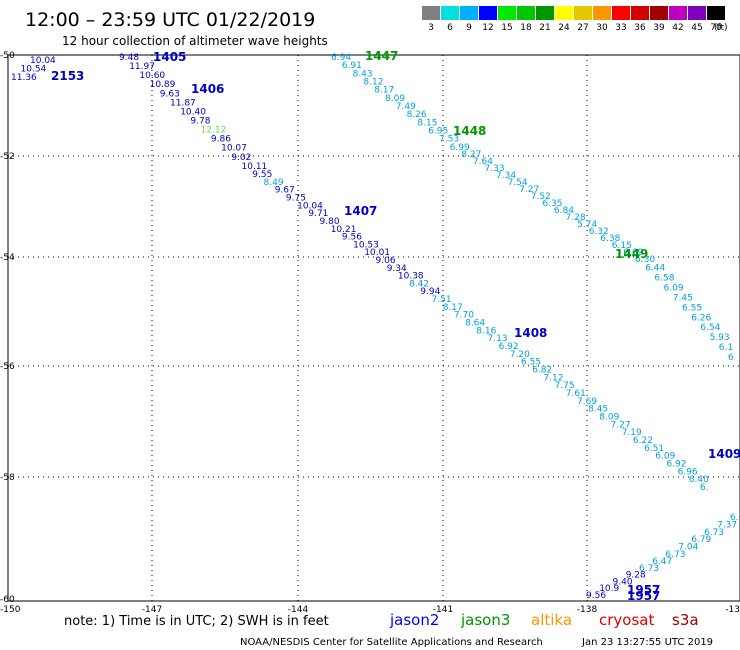 The image size is (740, 650). I want to click on legend-bin-label: 18, so click(526, 28).